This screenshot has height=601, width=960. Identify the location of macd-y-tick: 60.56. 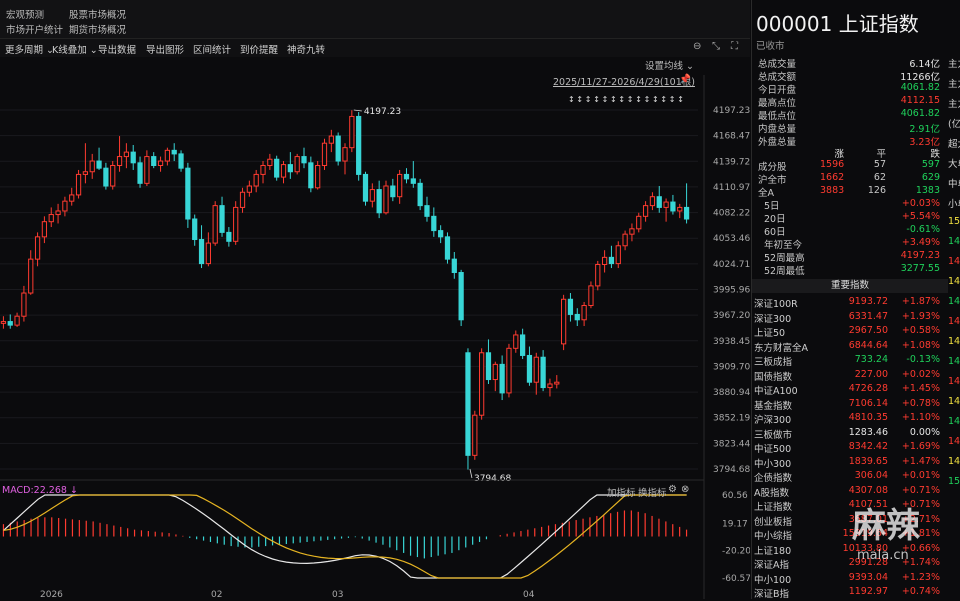
(735, 496).